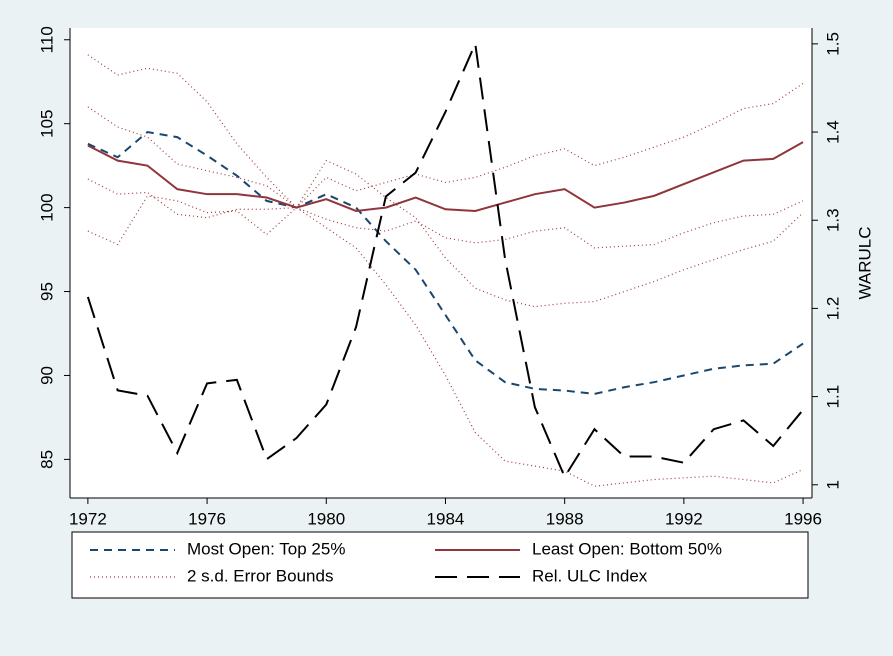  I want to click on y-tick-label: 90, so click(46, 375).